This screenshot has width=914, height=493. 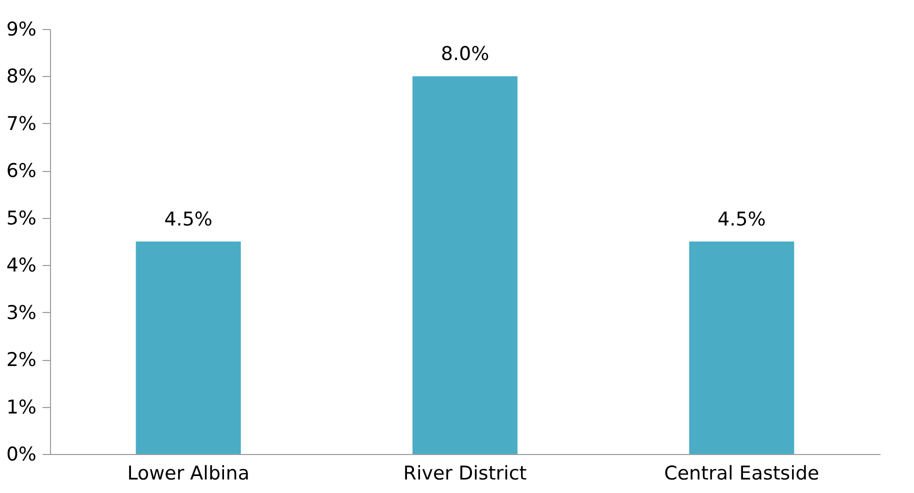 I want to click on x-tick-label: Lower Albina, so click(x=188, y=473).